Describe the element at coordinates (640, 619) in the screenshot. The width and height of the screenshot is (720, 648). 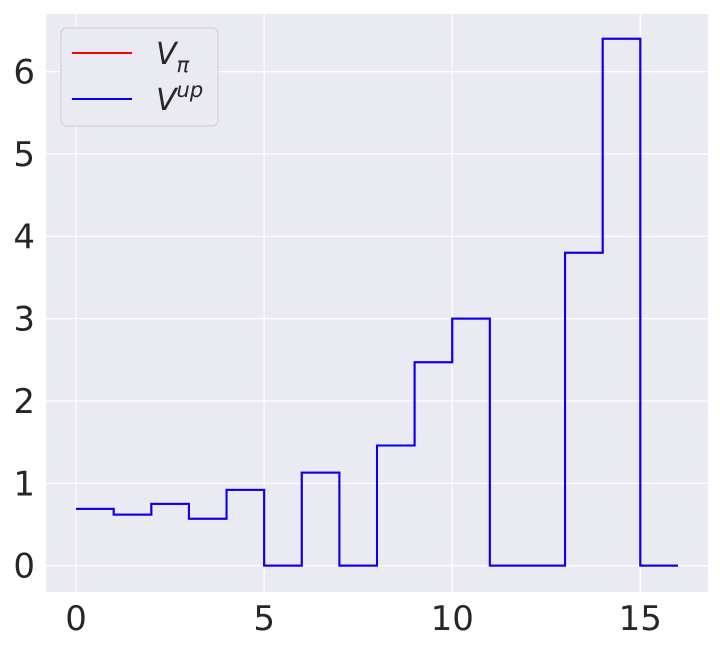
I see `x-tick-label: 15` at that location.